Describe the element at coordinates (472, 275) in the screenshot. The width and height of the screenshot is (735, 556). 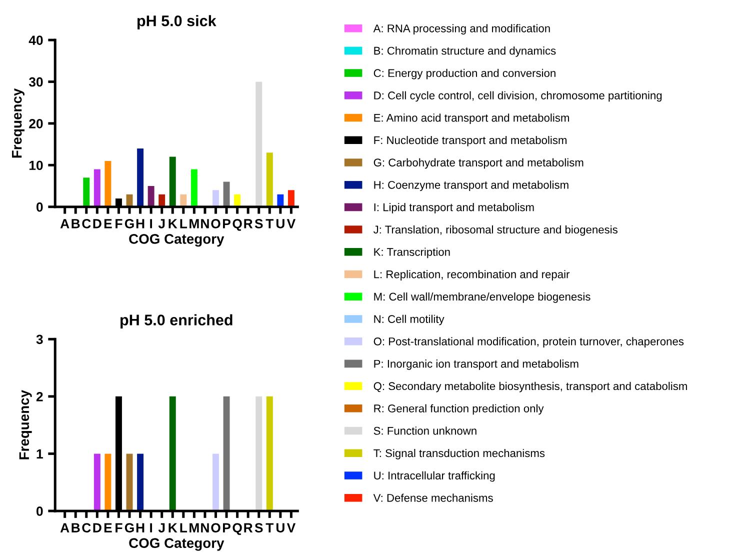
I see `legend-label: L: Replication, recombination and repair` at that location.